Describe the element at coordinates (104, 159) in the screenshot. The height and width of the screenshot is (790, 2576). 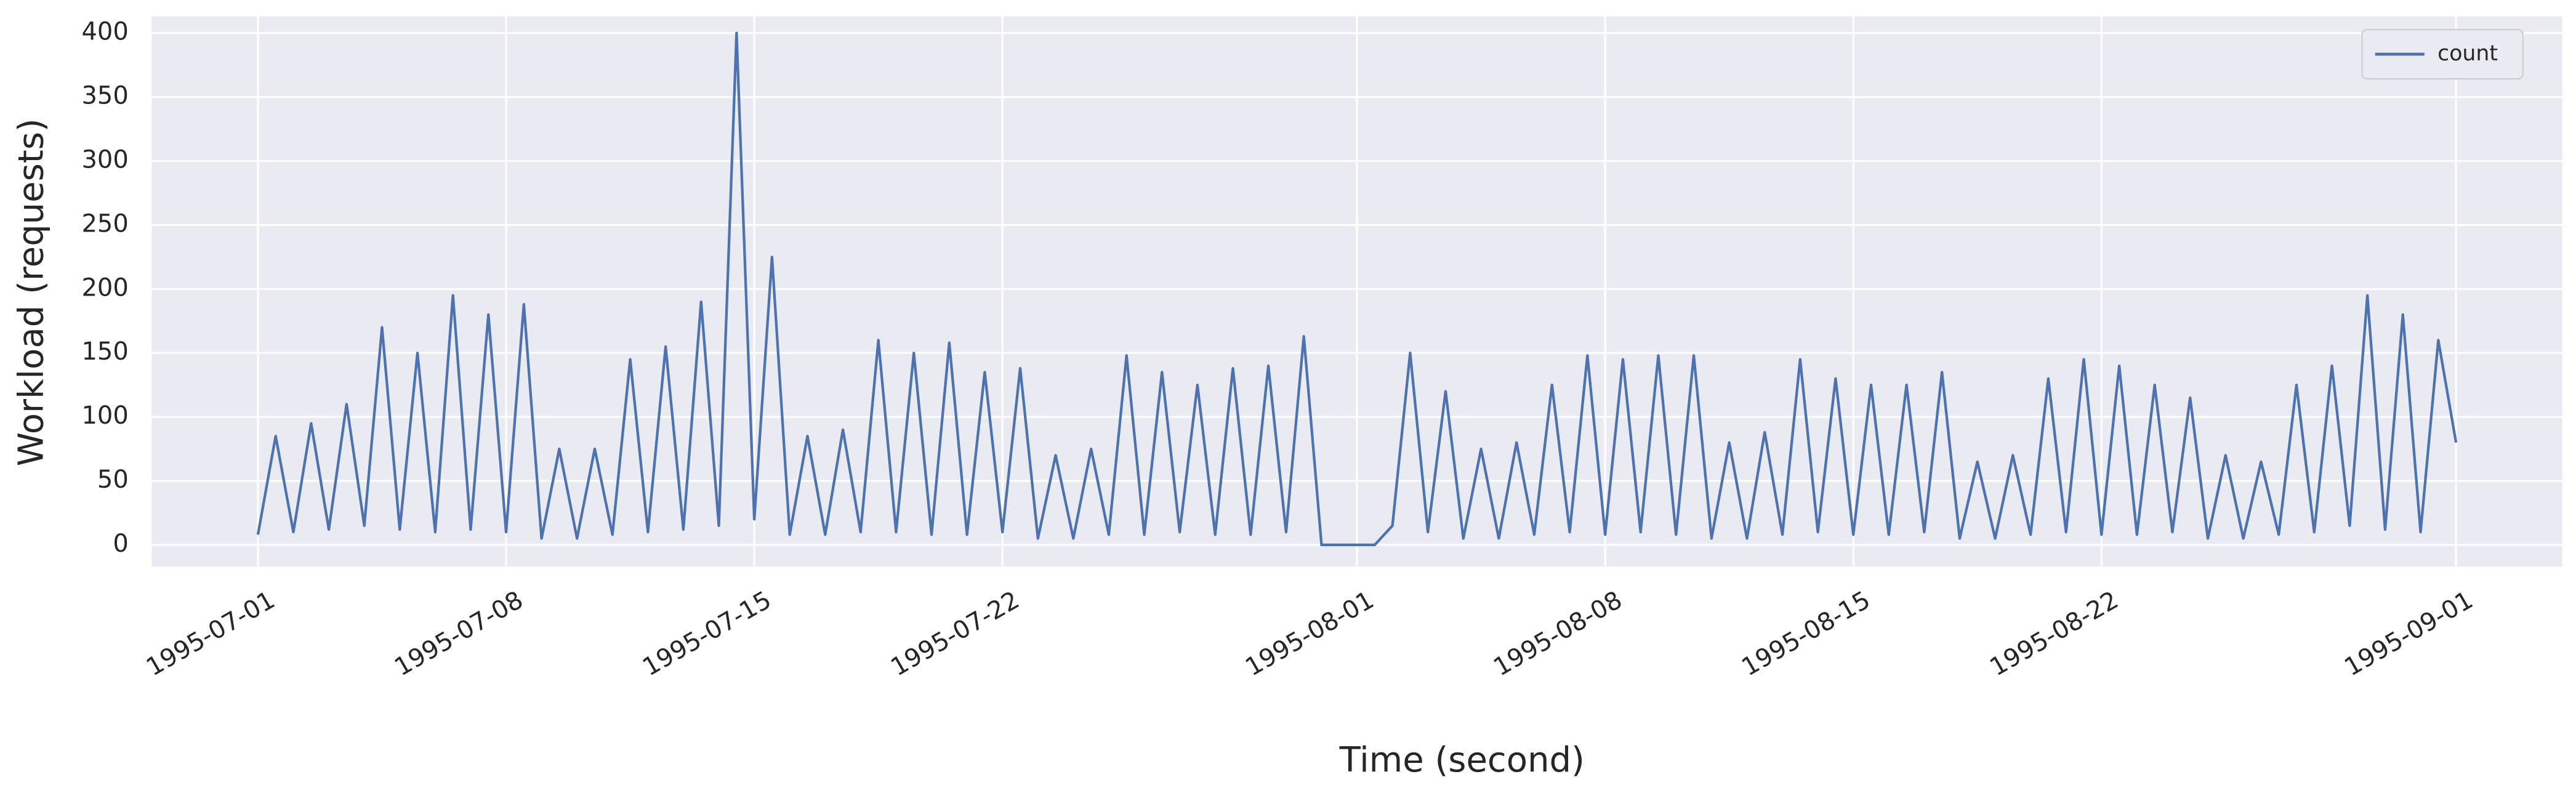
I see `y-tick-label: 300` at that location.